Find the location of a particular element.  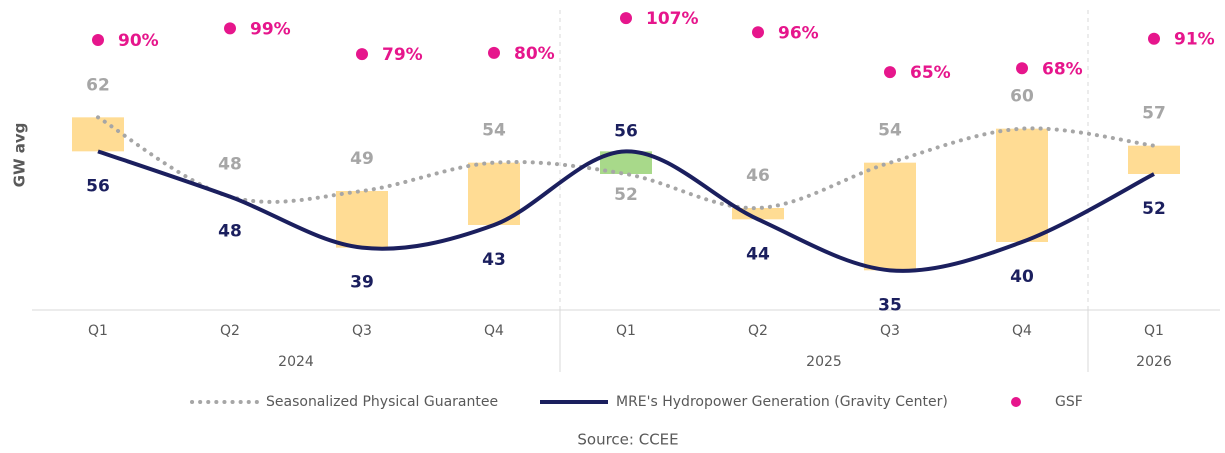

data-label: 68% is located at coordinates (1062, 69).